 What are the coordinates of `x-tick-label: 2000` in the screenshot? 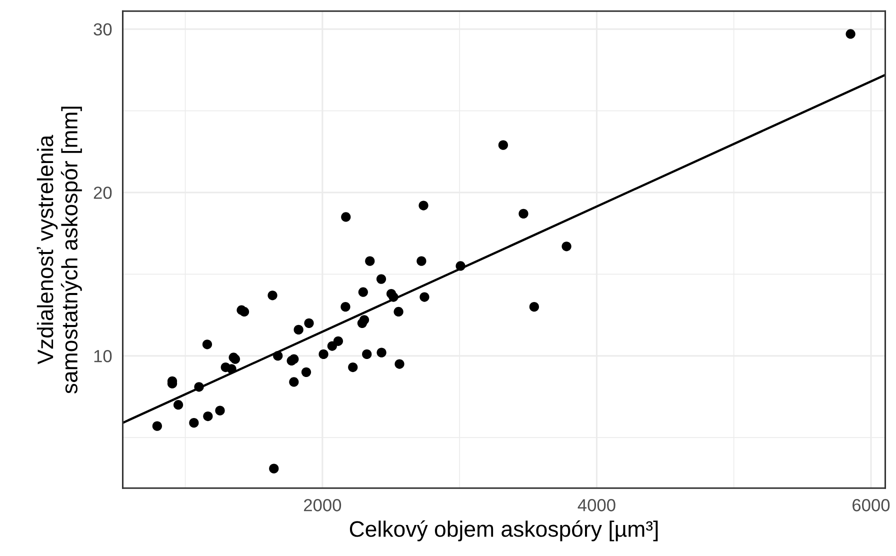 It's located at (323, 505).